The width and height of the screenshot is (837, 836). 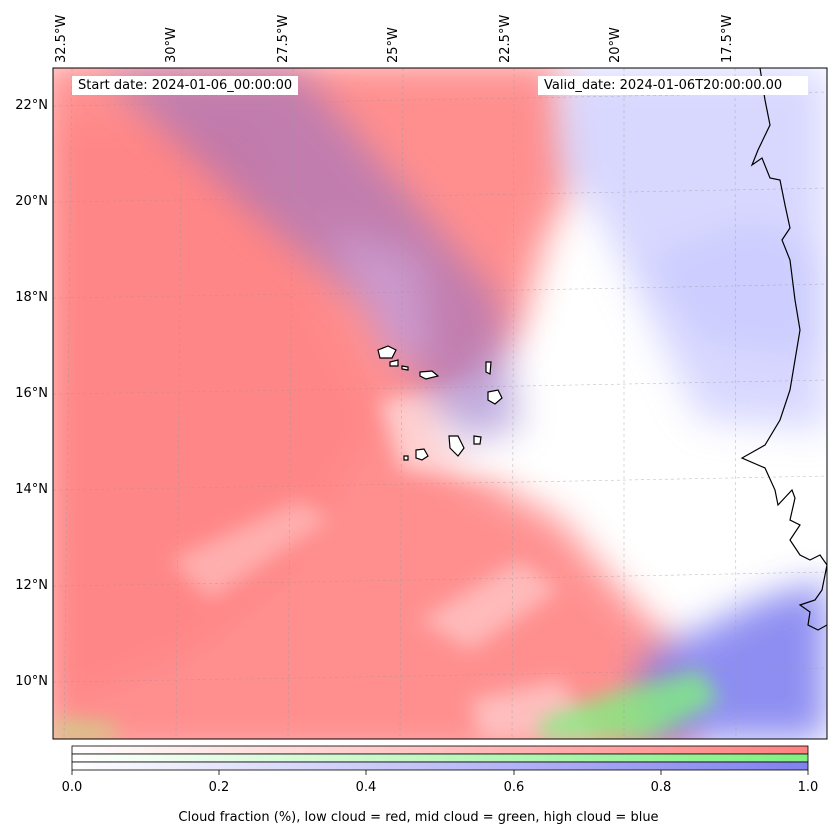 I want to click on cape-verde-islands, so click(x=440, y=403).